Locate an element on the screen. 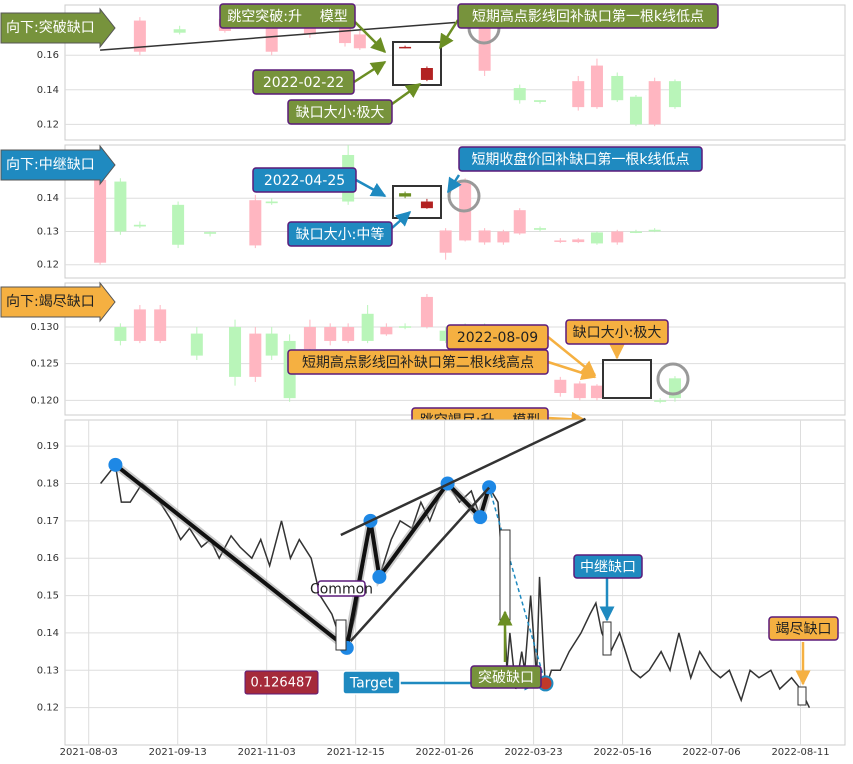 This screenshot has width=853, height=764. y-tick-label: 0.13 is located at coordinates (48, 670).